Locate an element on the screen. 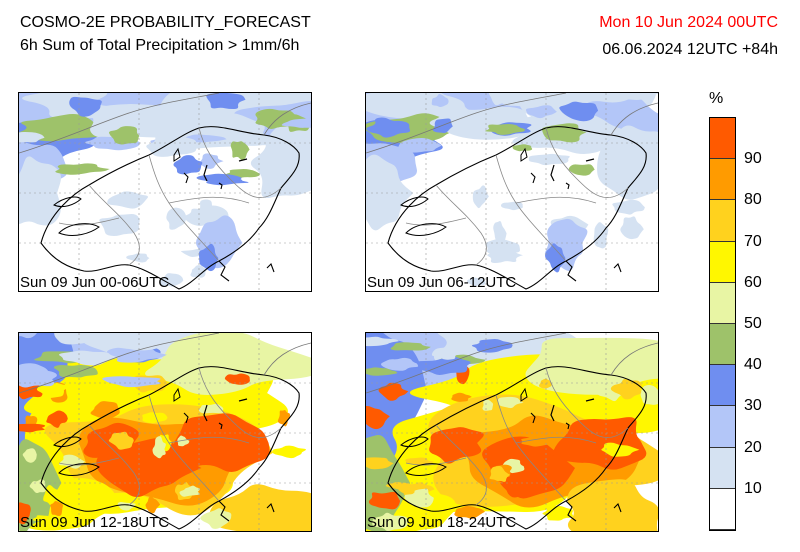  map-panel-3: Sun 09 Jun 12-18UTC is located at coordinates (165, 432).